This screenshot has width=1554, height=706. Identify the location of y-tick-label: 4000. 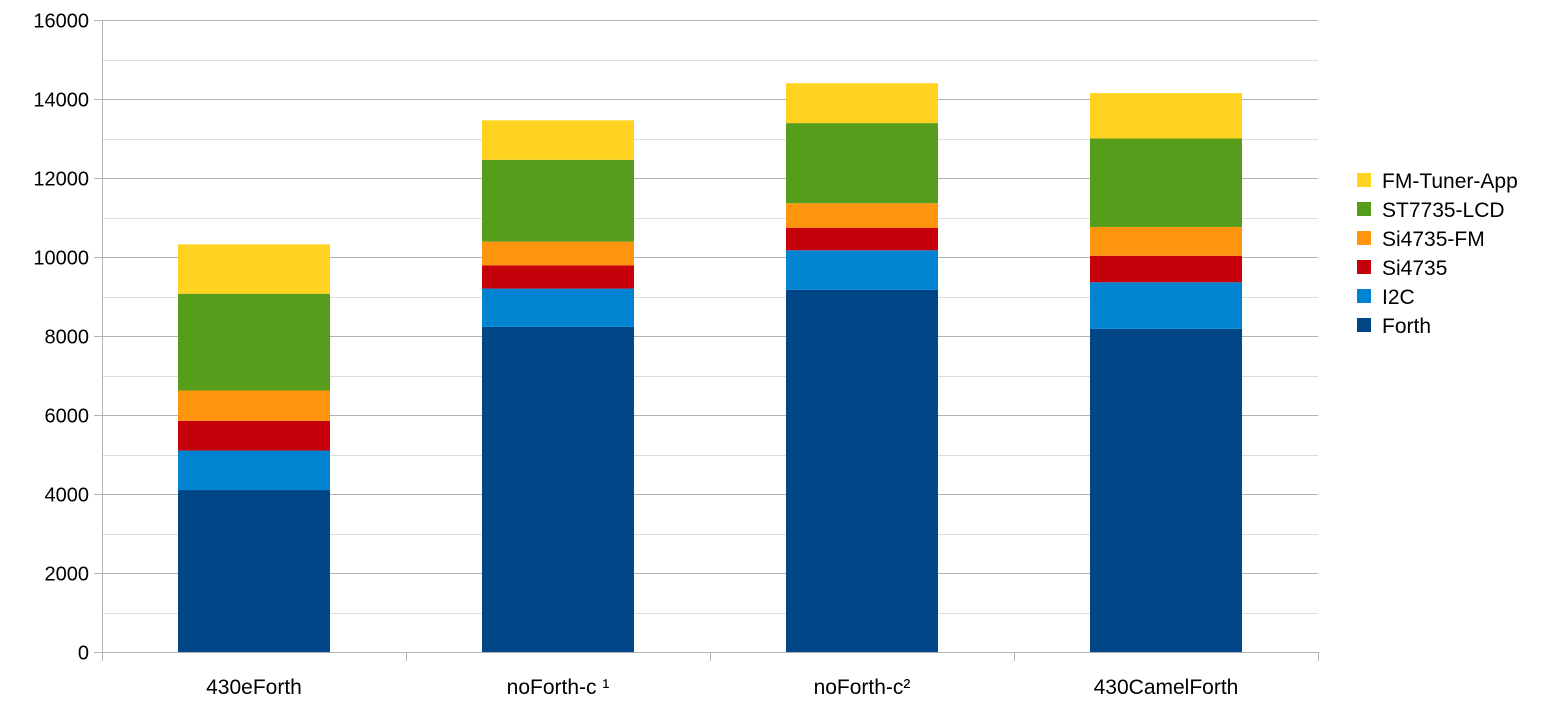
(67, 496).